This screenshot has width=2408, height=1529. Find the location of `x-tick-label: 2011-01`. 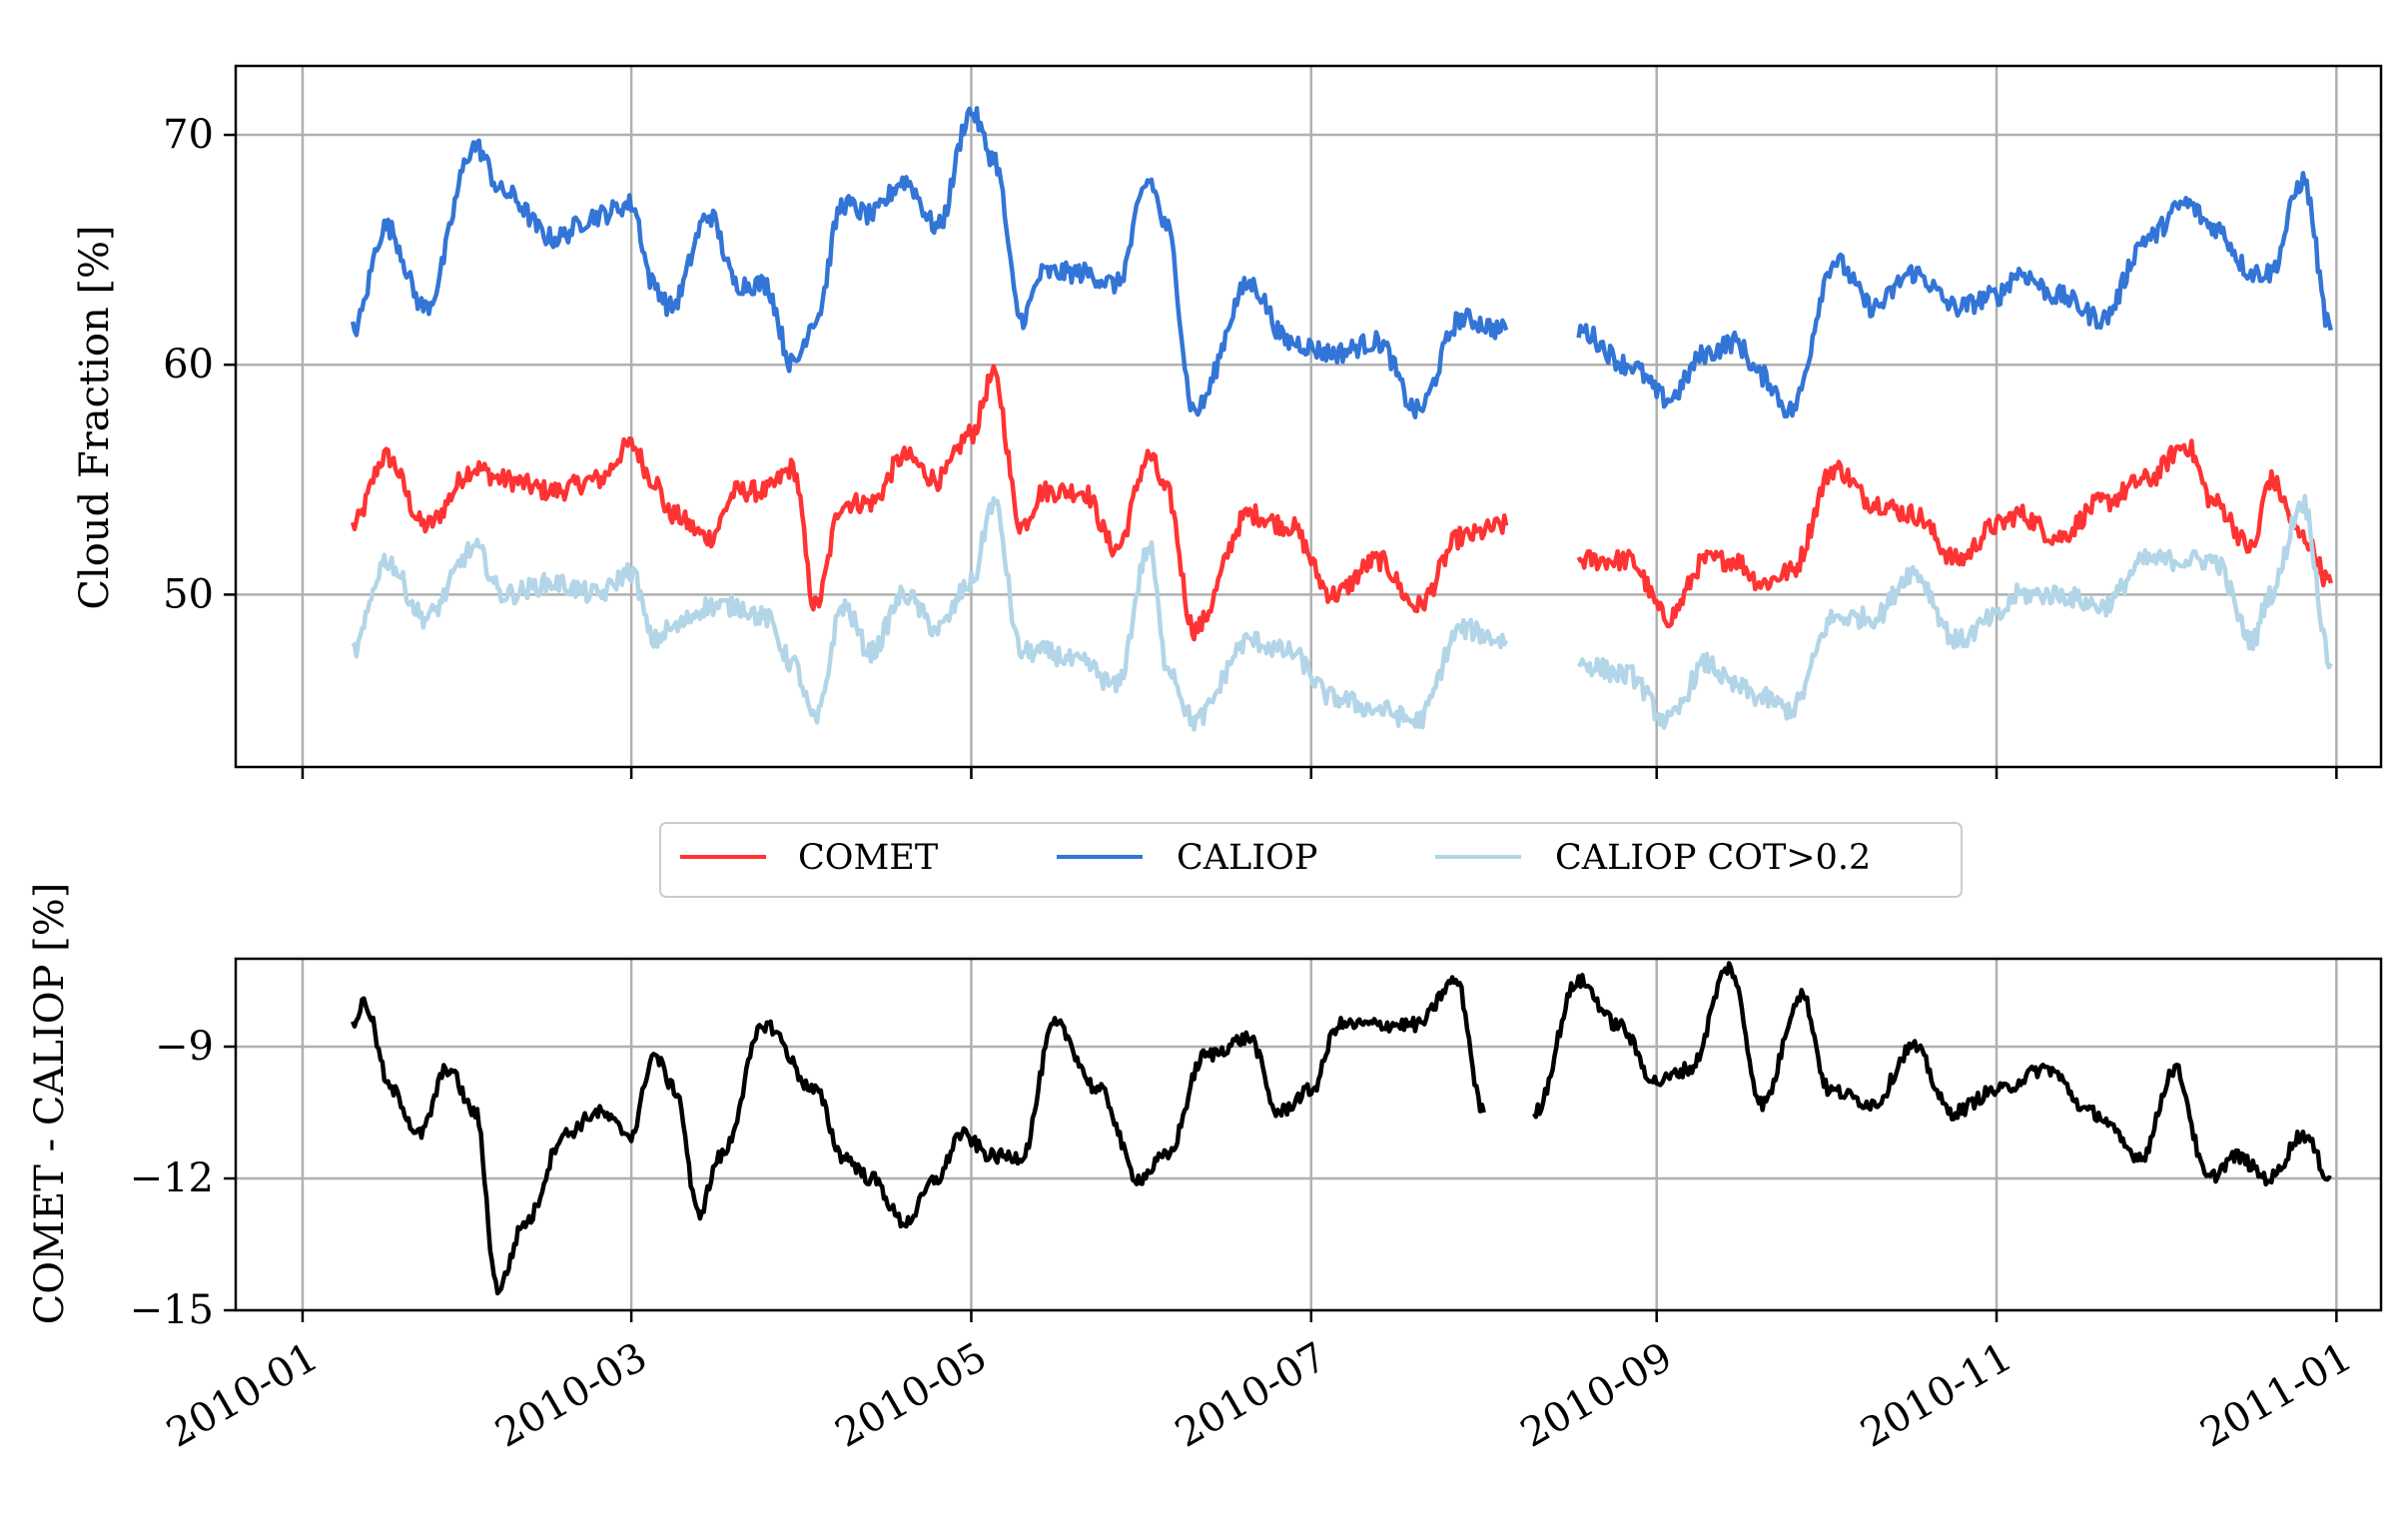

x-tick-label: 2011-01 is located at coordinates (2276, 1395).